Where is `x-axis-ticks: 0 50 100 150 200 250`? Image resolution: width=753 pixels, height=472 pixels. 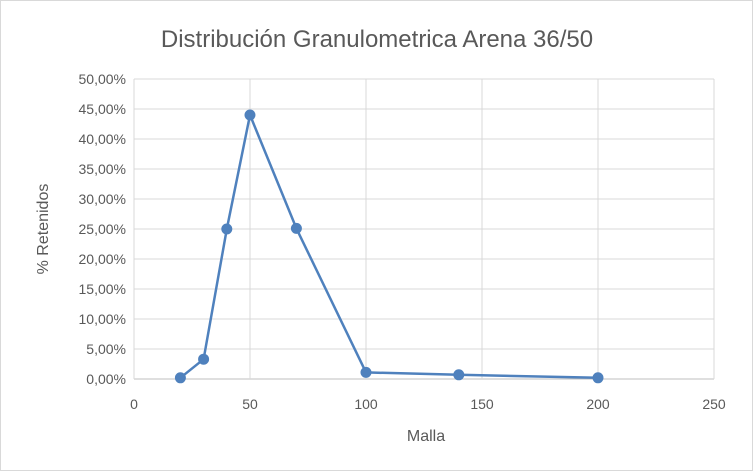 x-axis-ticks: 0 50 100 150 200 250 is located at coordinates (428, 404).